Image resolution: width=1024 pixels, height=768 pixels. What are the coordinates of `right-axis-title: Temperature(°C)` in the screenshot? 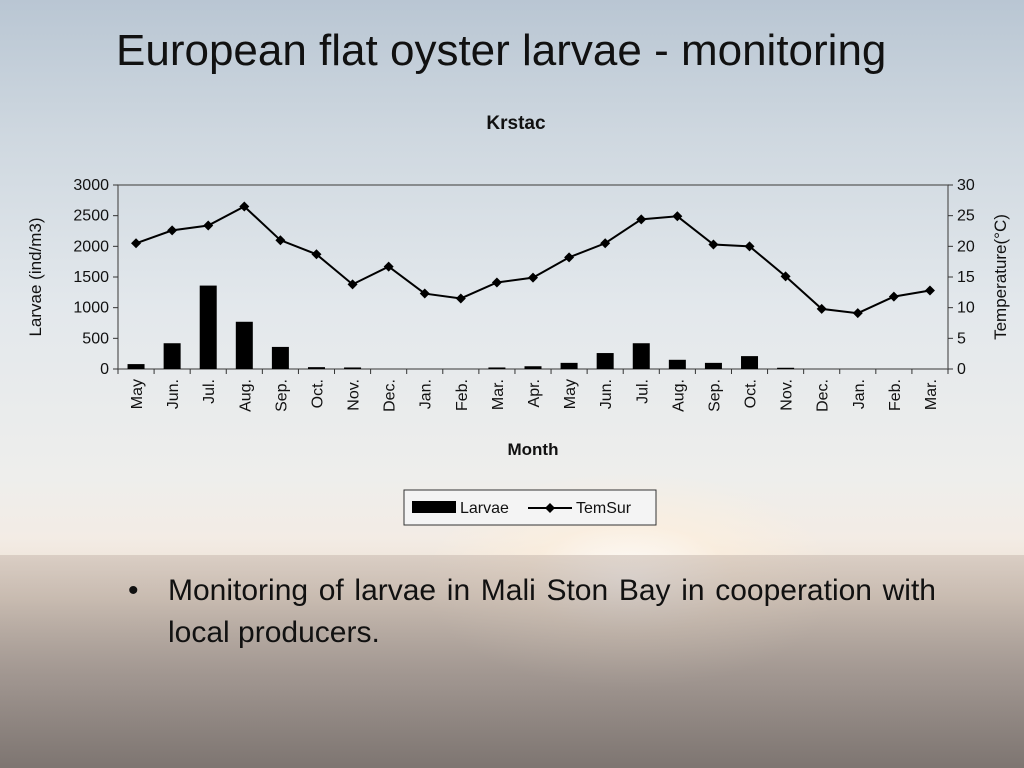 It's located at (1000, 277).